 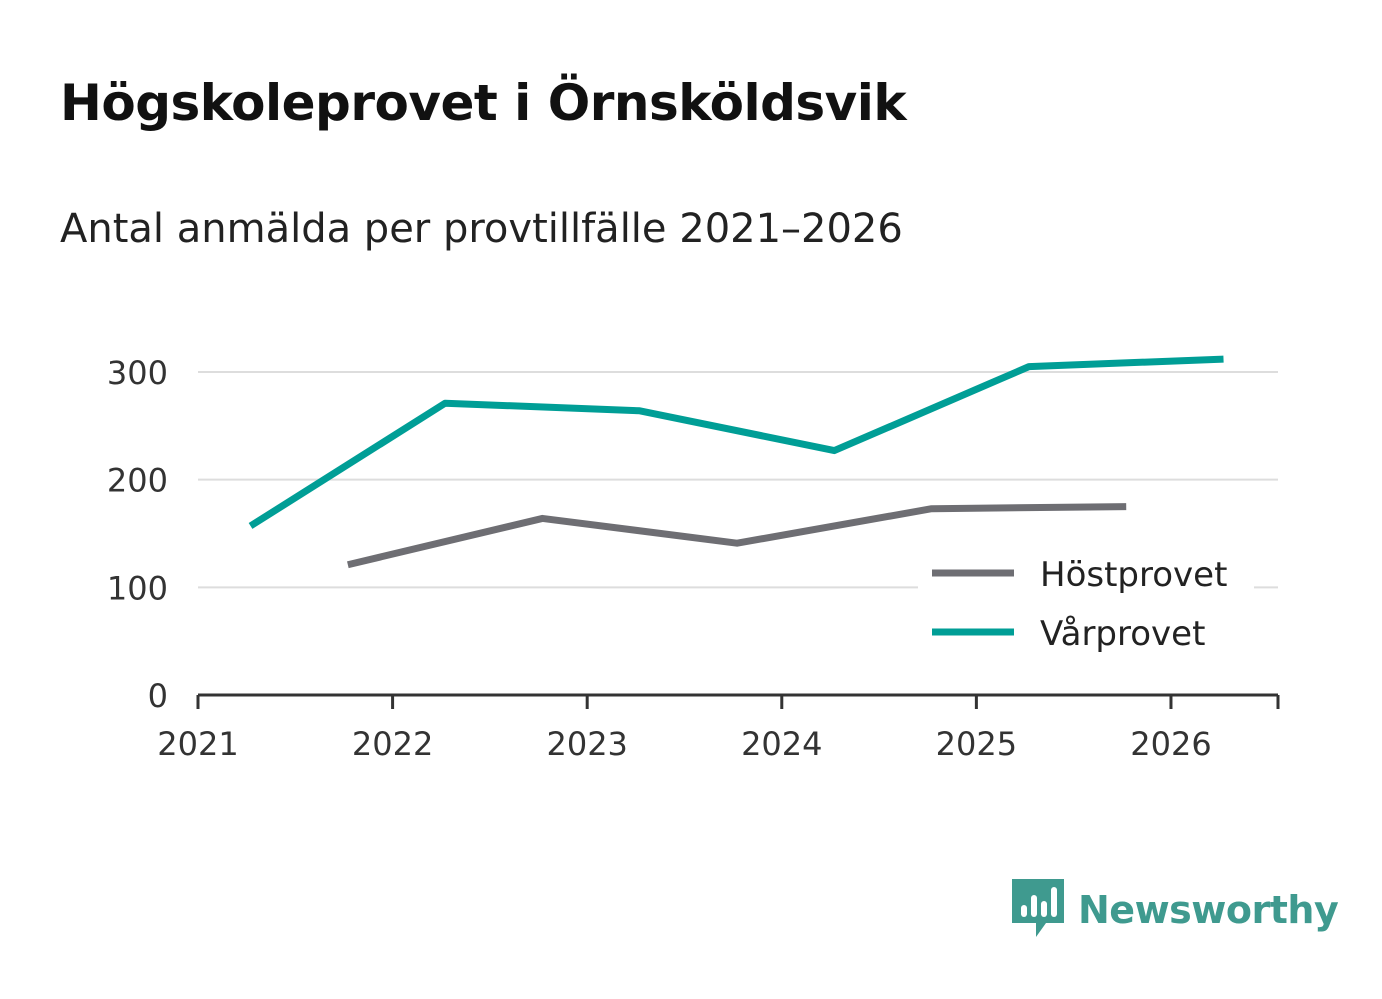 I want to click on newsworthy-brand: Newsworthy, so click(x=1175, y=910).